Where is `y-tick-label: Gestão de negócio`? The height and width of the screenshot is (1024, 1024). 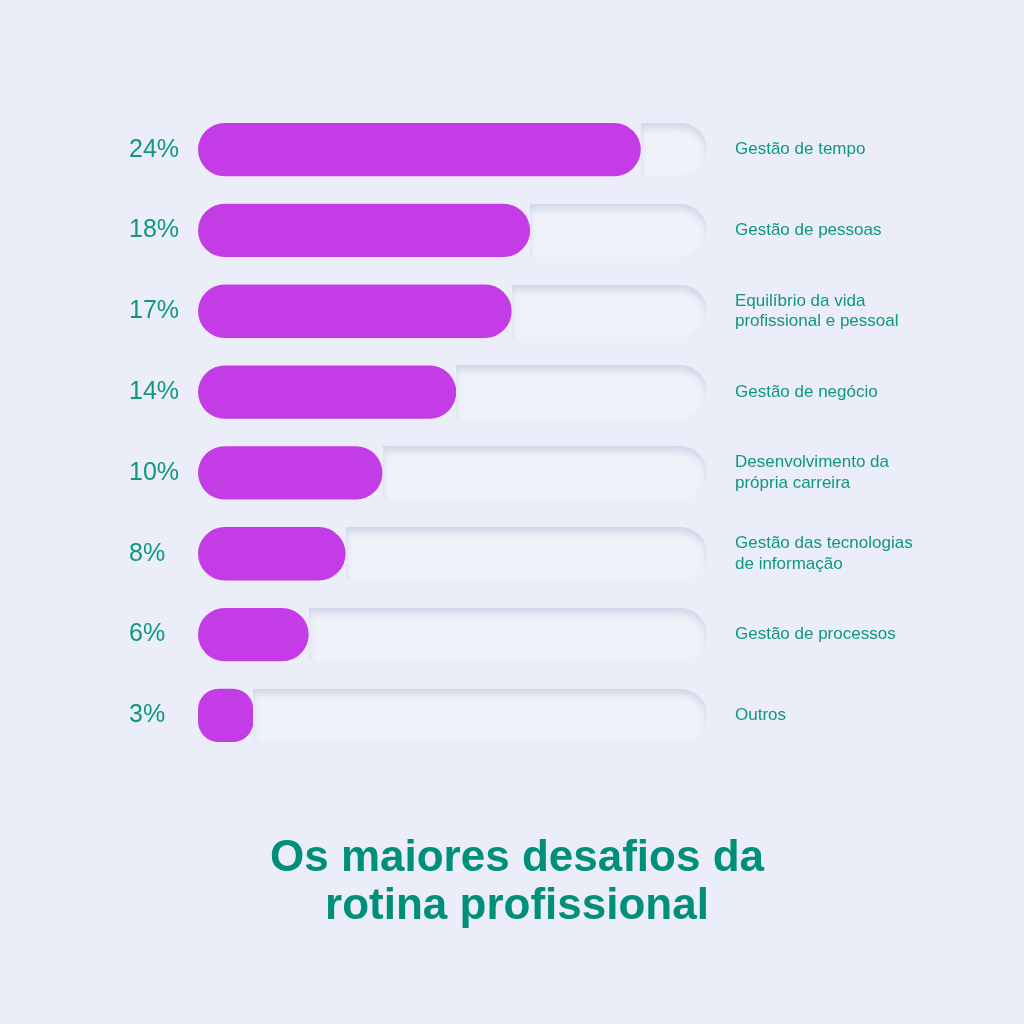
y-tick-label: Gestão de negócio is located at coordinates (806, 391).